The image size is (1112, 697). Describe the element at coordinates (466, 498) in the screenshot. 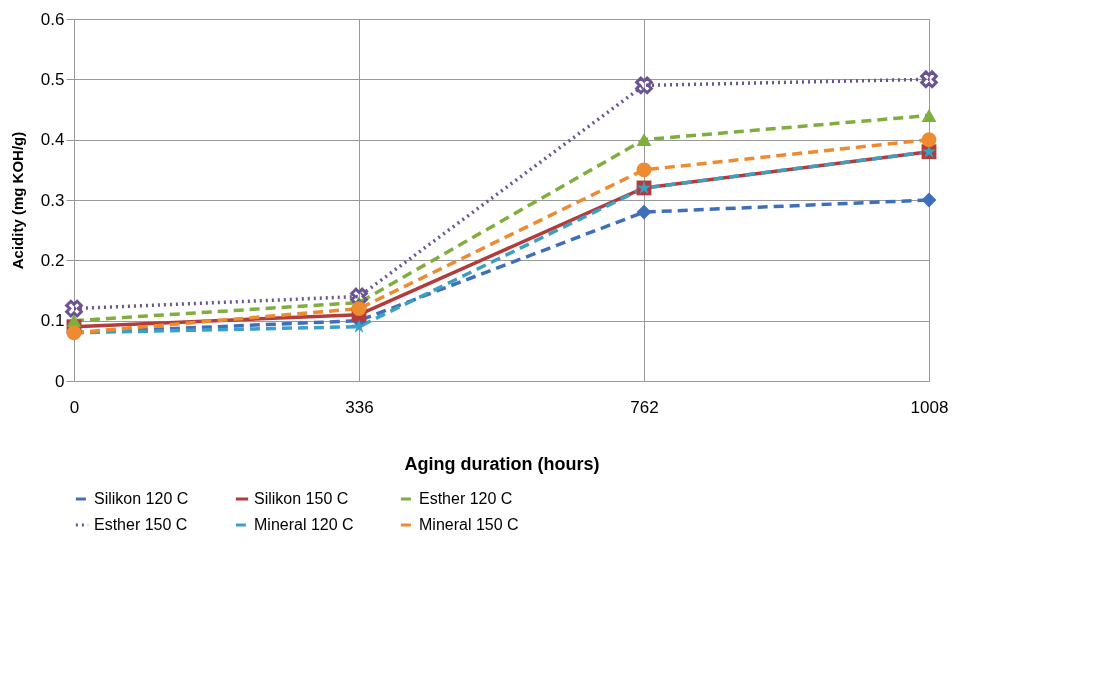

I see `legend-label: Esther 120 C` at that location.